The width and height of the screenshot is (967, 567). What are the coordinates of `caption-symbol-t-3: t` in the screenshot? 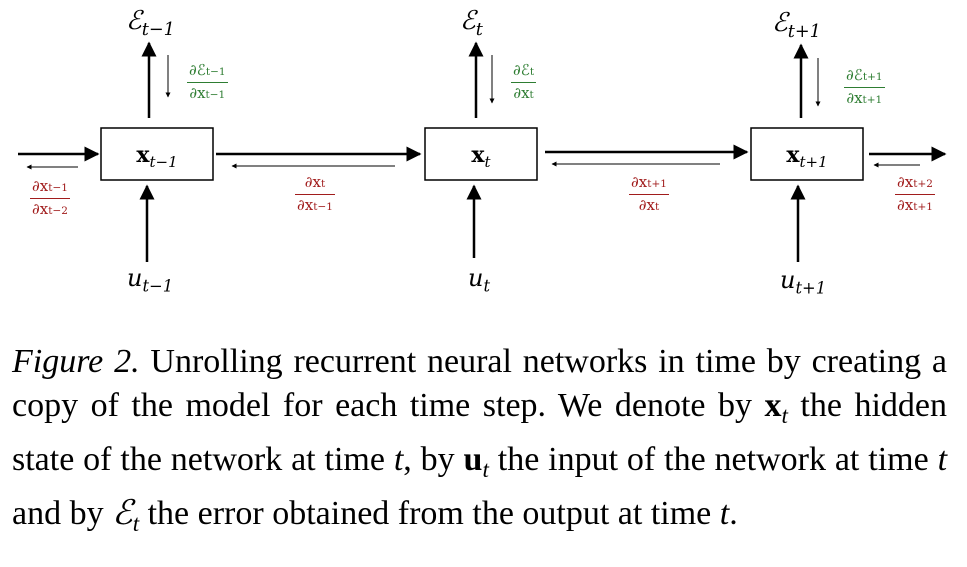 It's located at (724, 513).